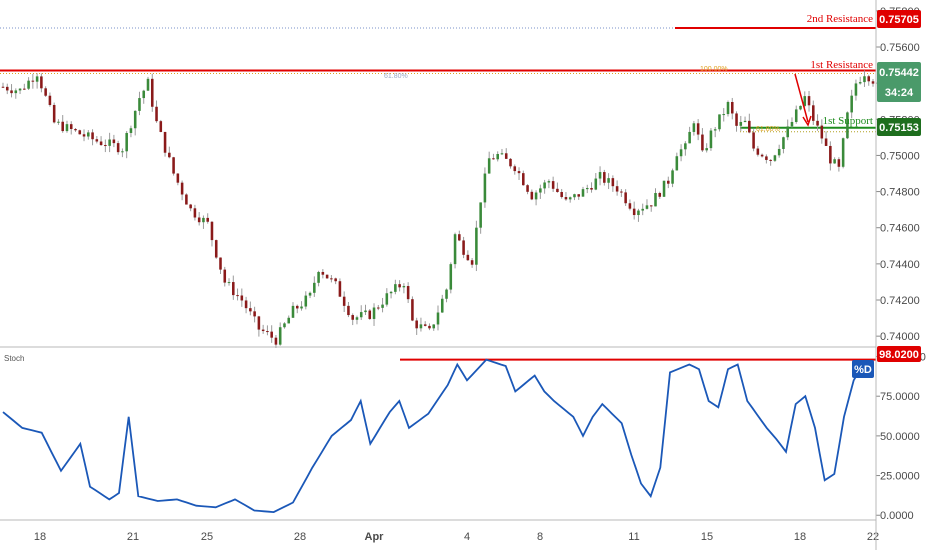 The width and height of the screenshot is (932, 550). Describe the element at coordinates (375, 537) in the screenshot. I see `time-tick-label: Apr` at that location.